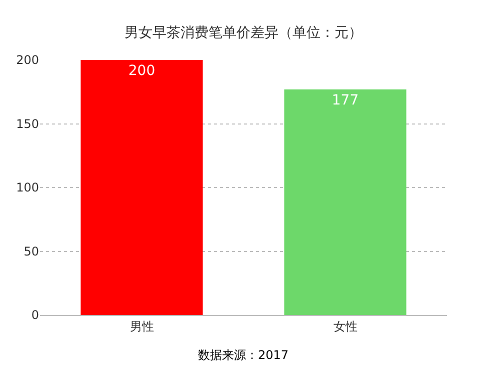 The height and width of the screenshot is (385, 487). Describe the element at coordinates (31, 251) in the screenshot. I see `y-tick-label: 50` at that location.